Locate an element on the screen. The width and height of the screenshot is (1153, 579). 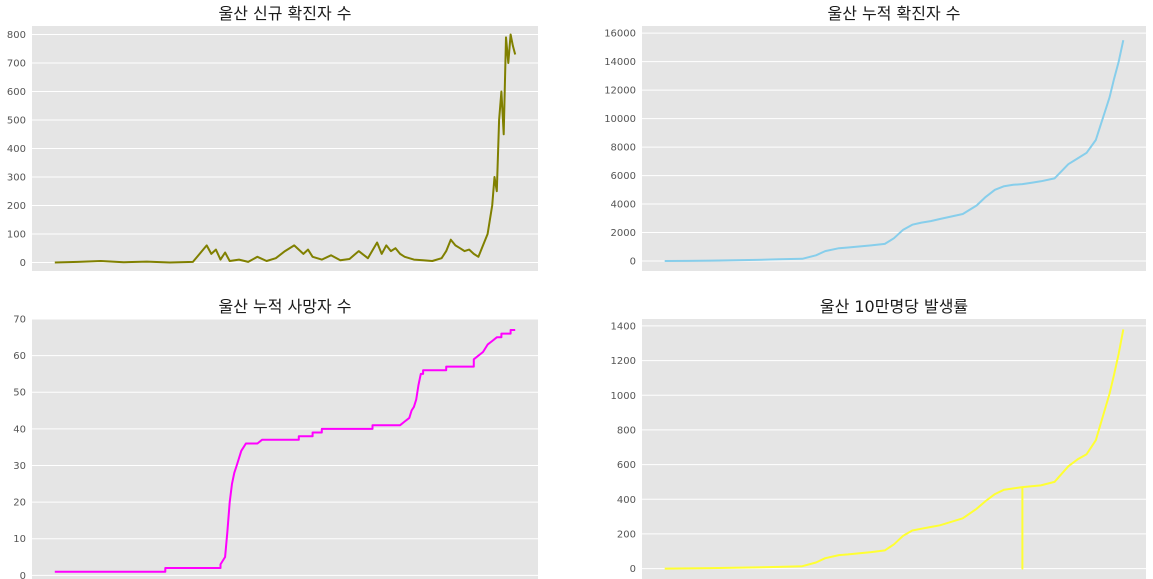
y-tick-label: 6000 is located at coordinates (623, 176).